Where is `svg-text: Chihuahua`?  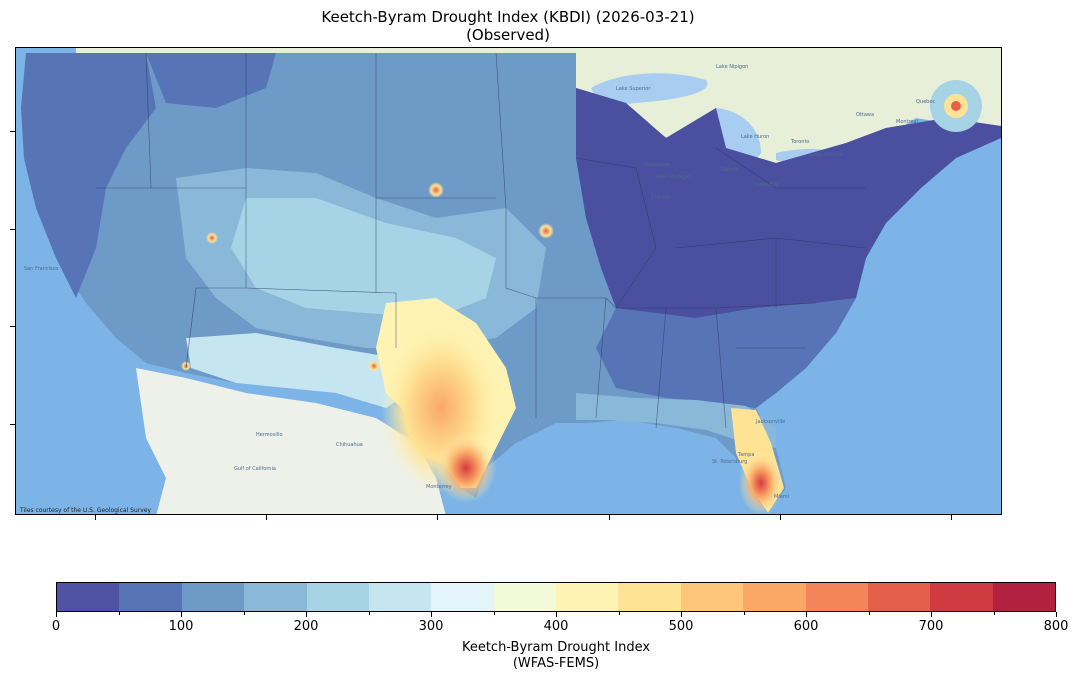
svg-text: Chihuahua is located at coordinates (349, 445).